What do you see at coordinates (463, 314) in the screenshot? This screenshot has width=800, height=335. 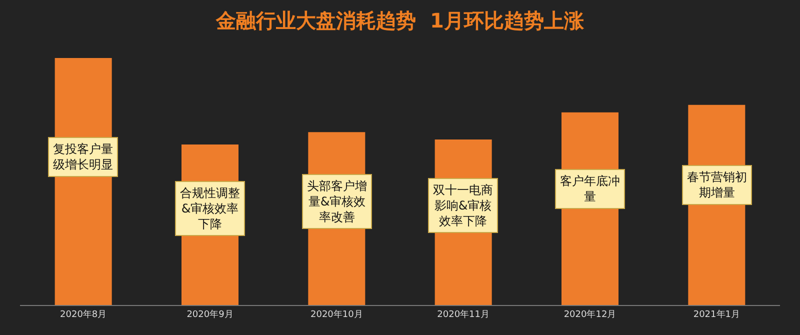 I see `x-tick-label: 2020年11月` at bounding box center [463, 314].